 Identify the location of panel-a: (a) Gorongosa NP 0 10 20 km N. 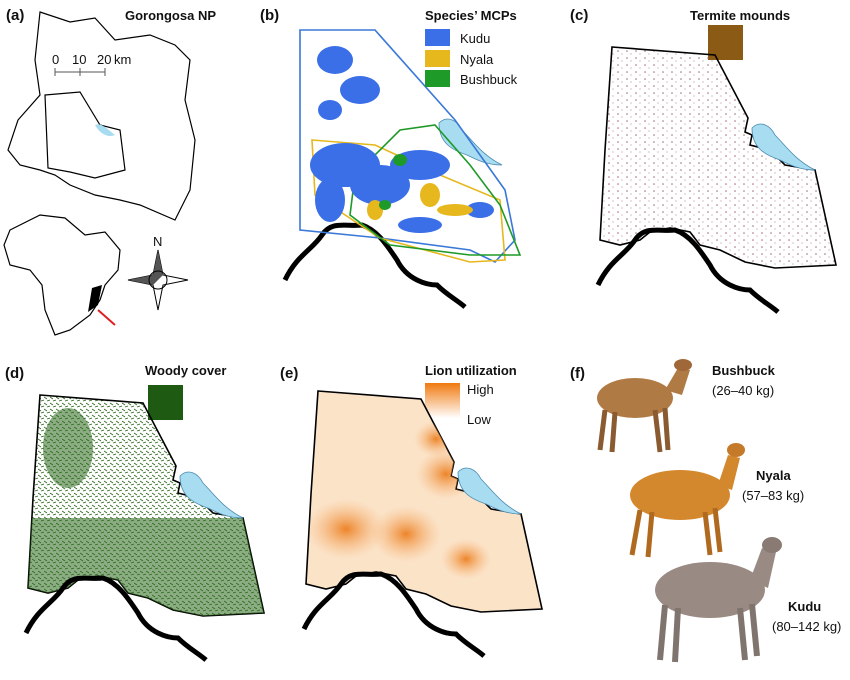
(109, 171).